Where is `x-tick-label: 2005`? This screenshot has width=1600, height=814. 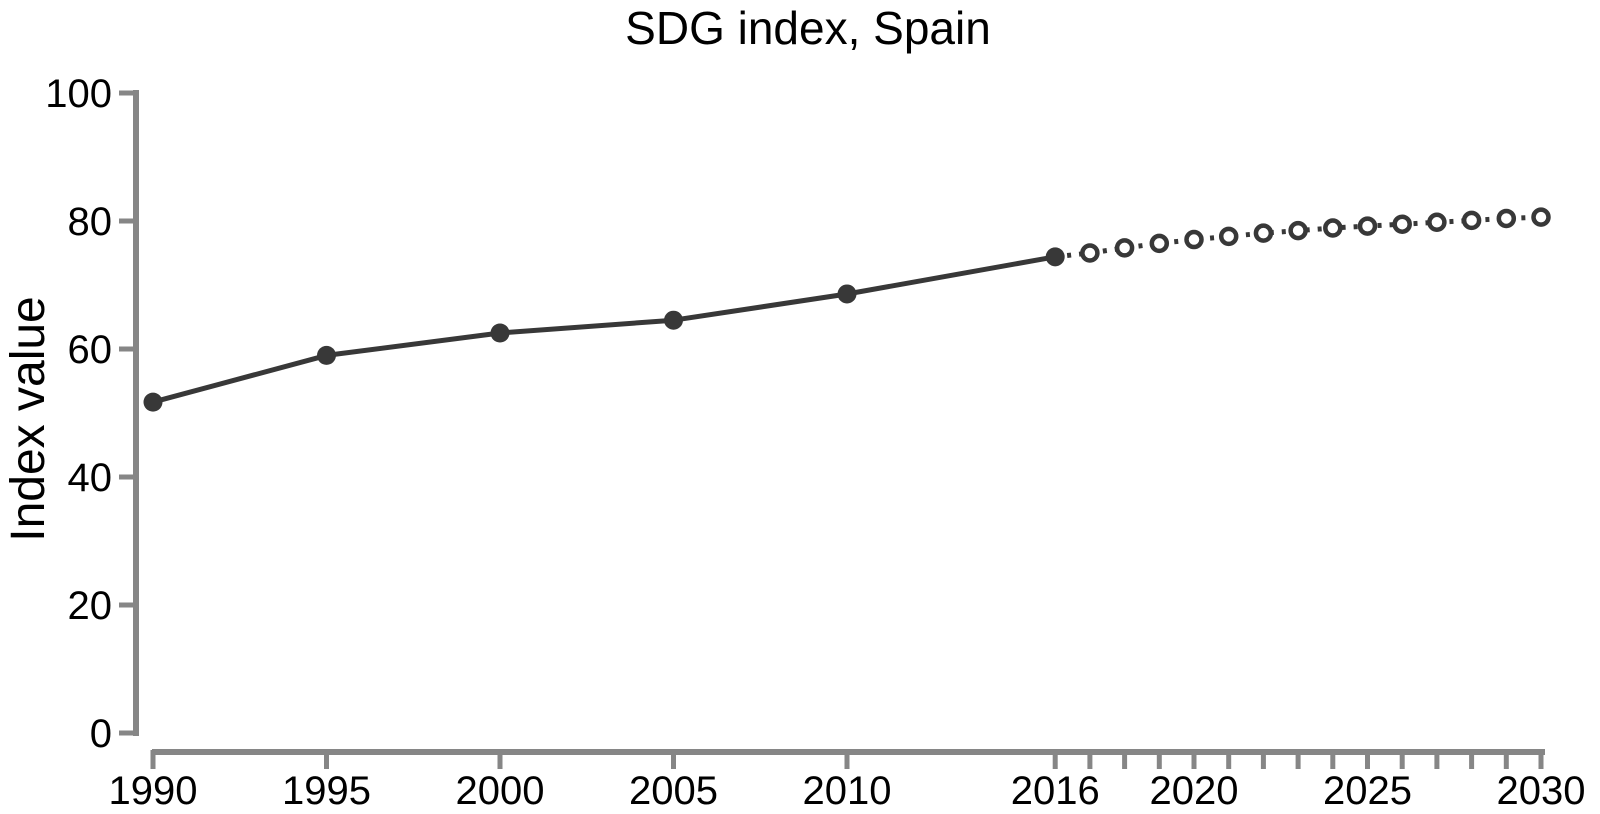
x-tick-label: 2005 is located at coordinates (673, 791).